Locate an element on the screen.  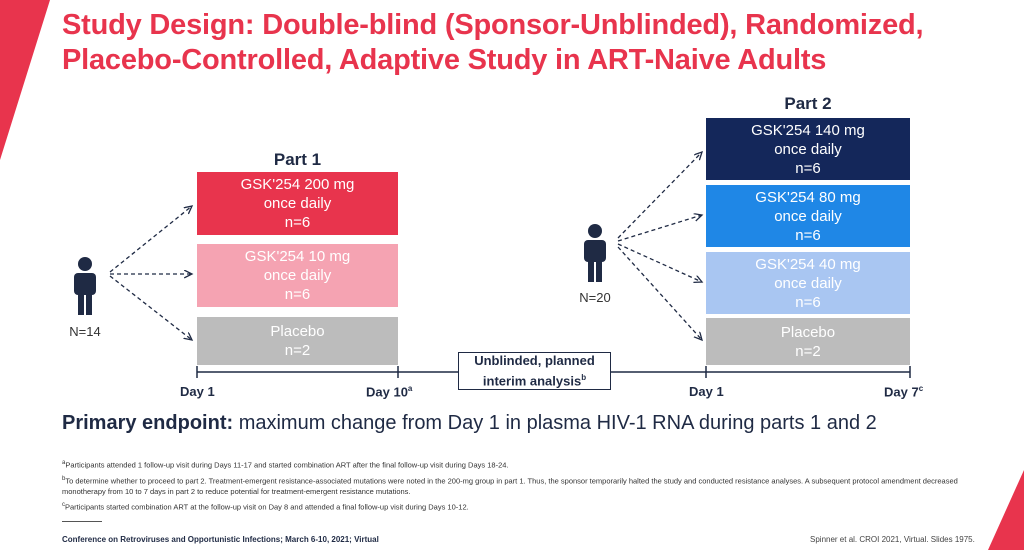
part1-n-label: N=14 is located at coordinates (85, 331).